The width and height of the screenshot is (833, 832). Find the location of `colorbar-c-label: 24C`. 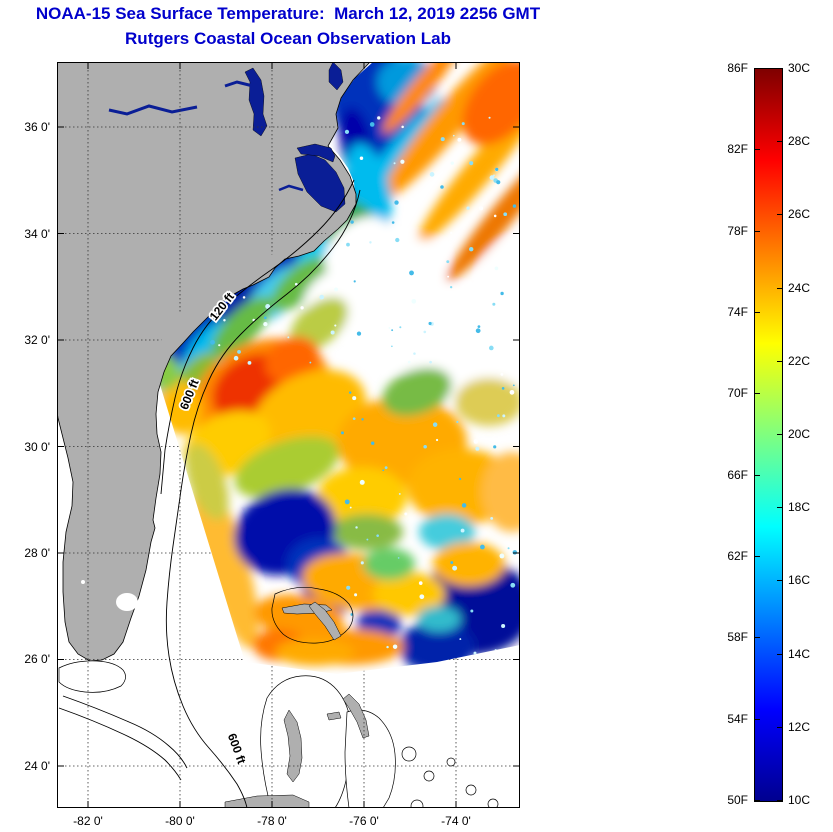

colorbar-c-label: 24C is located at coordinates (799, 287).